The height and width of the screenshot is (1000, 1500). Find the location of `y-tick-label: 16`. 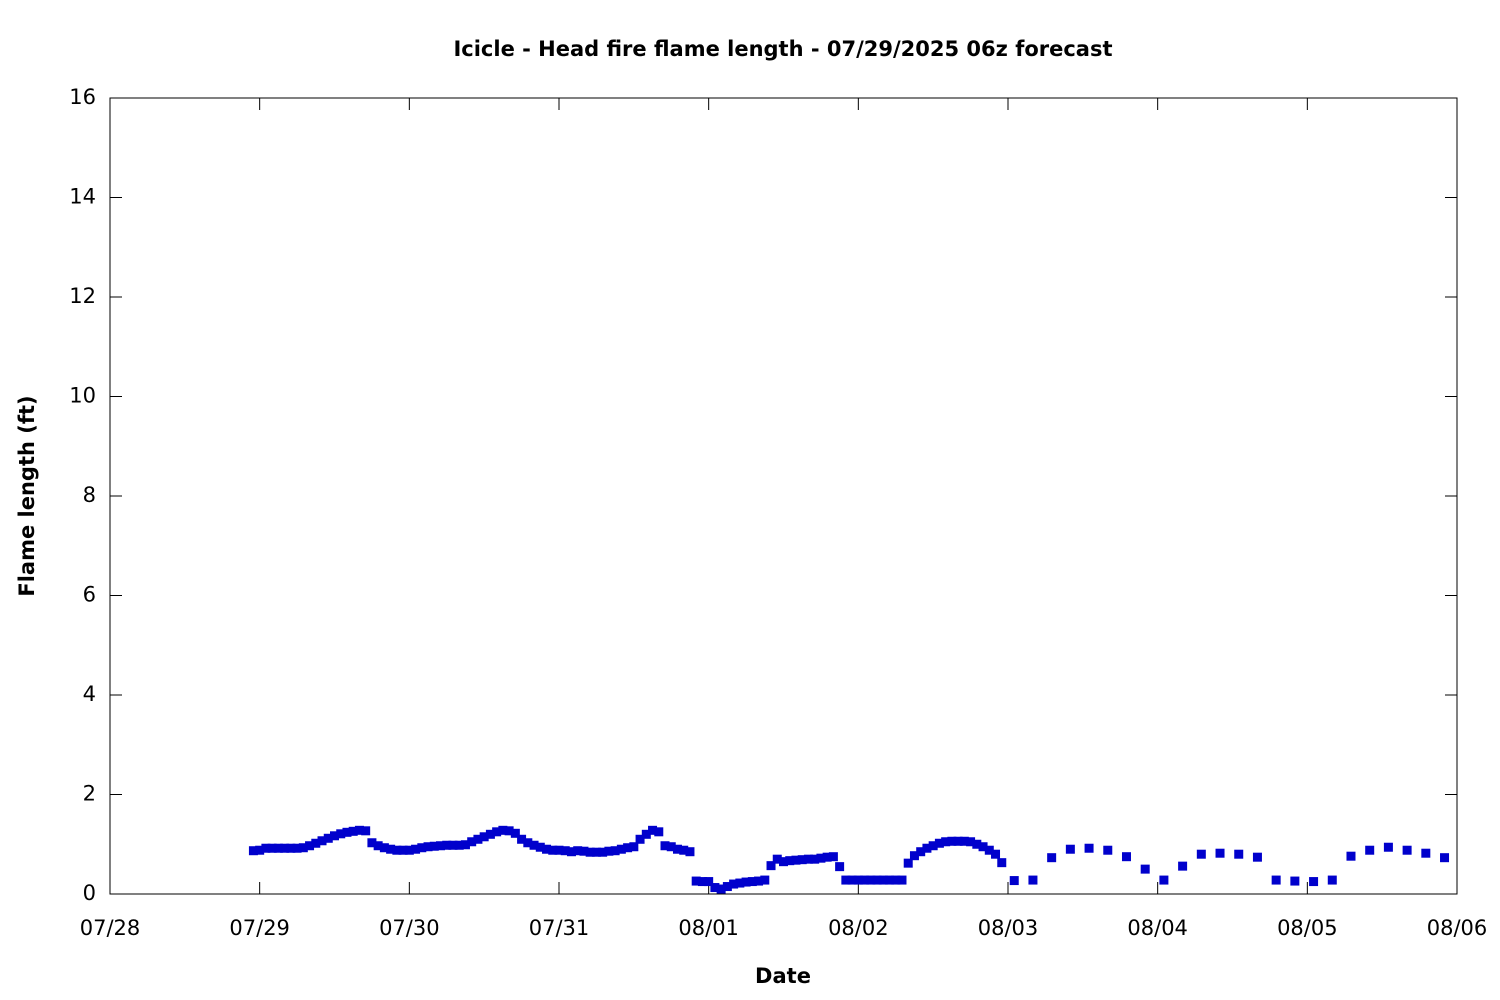

y-tick-label: 16 is located at coordinates (82, 97).